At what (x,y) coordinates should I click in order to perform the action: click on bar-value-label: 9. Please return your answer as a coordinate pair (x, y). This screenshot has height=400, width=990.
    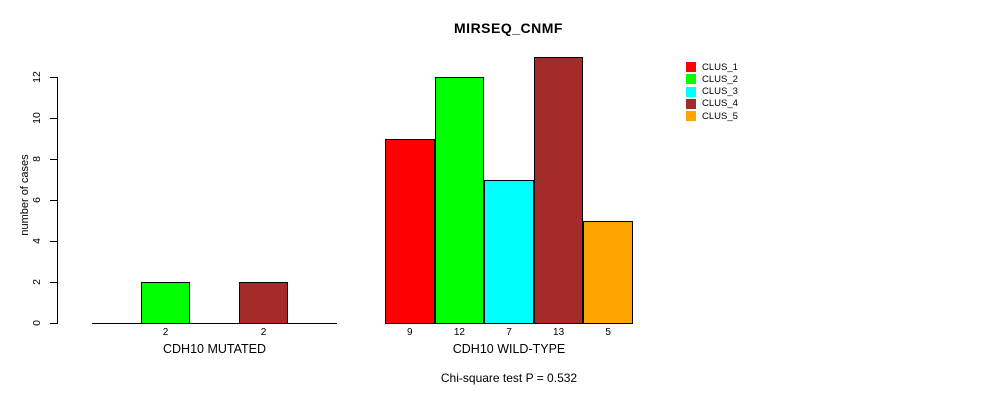
    Looking at the image, I should click on (410, 332).